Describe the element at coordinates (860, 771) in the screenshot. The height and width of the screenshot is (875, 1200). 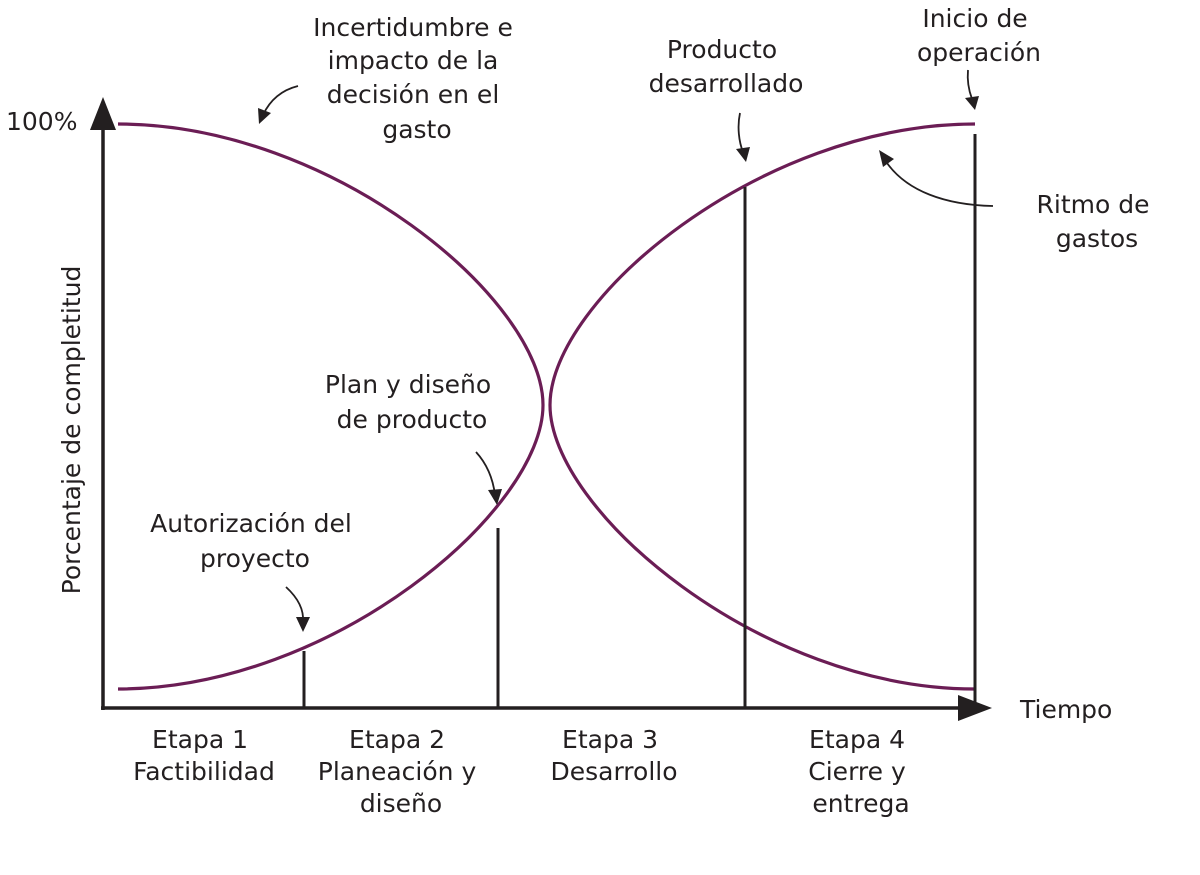
I see `stage-4-label: Etapa 4 Cierre y entrega` at that location.